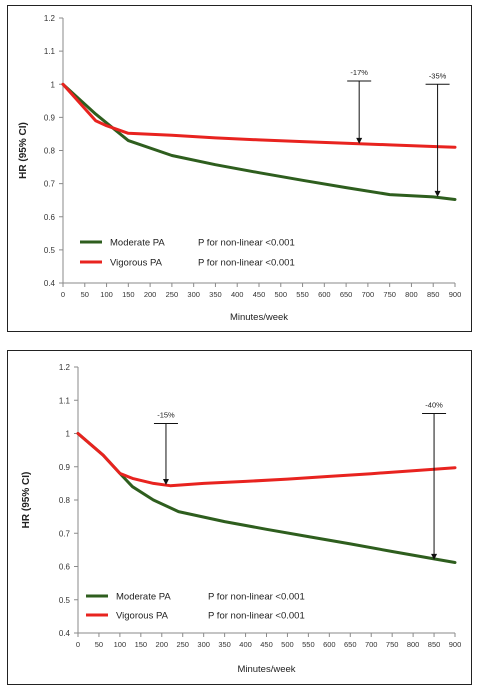  I want to click on series-line-moderate-pa, so click(259, 141).